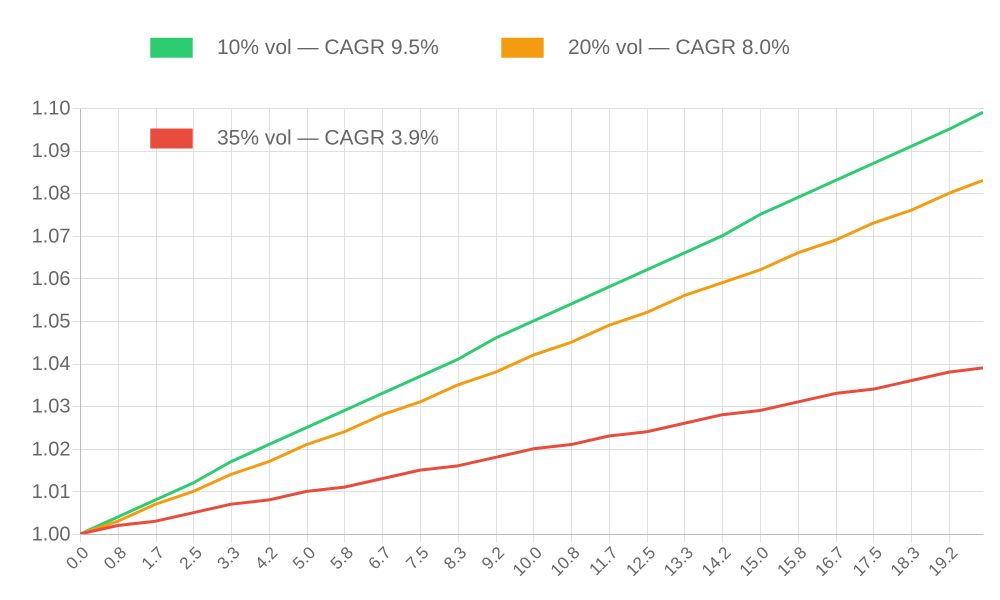 This screenshot has height=600, width=1000. What do you see at coordinates (328, 47) in the screenshot?
I see `legend-label: 10% vol — CAGR 9.5%` at bounding box center [328, 47].